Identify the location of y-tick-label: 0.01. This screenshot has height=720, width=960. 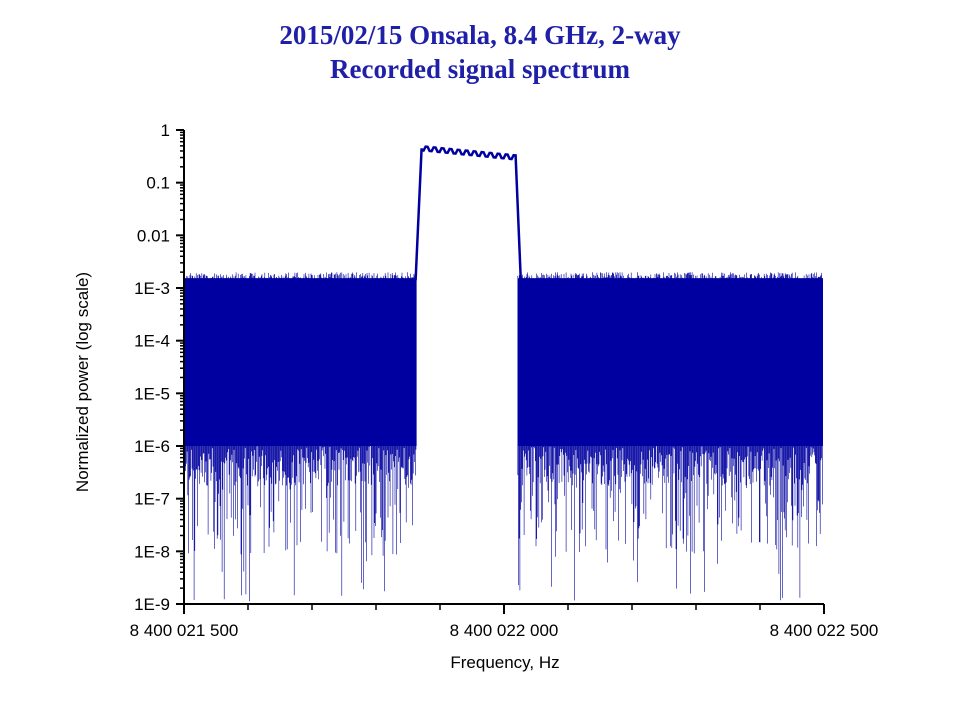
(153, 235).